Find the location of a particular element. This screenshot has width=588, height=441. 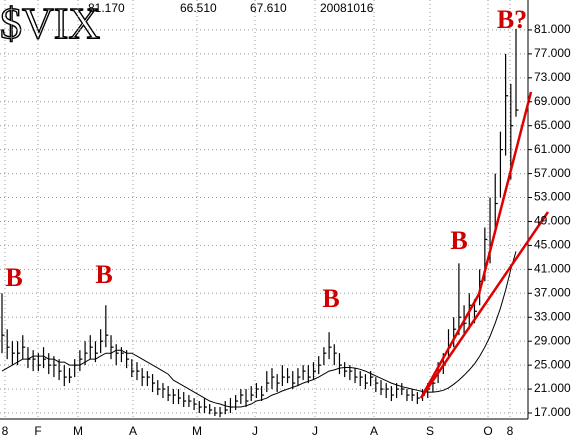

y-tick-label: 25.000 is located at coordinates (552, 364).